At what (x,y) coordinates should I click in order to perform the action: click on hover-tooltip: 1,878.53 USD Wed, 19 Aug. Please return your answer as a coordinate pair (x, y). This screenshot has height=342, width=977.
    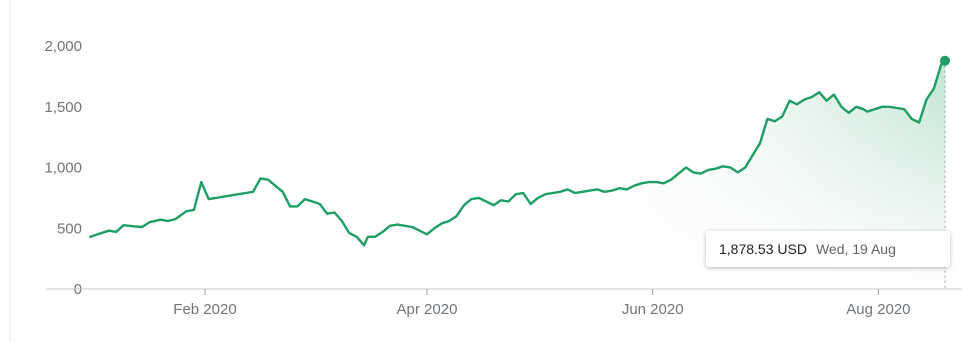
    Looking at the image, I should click on (828, 249).